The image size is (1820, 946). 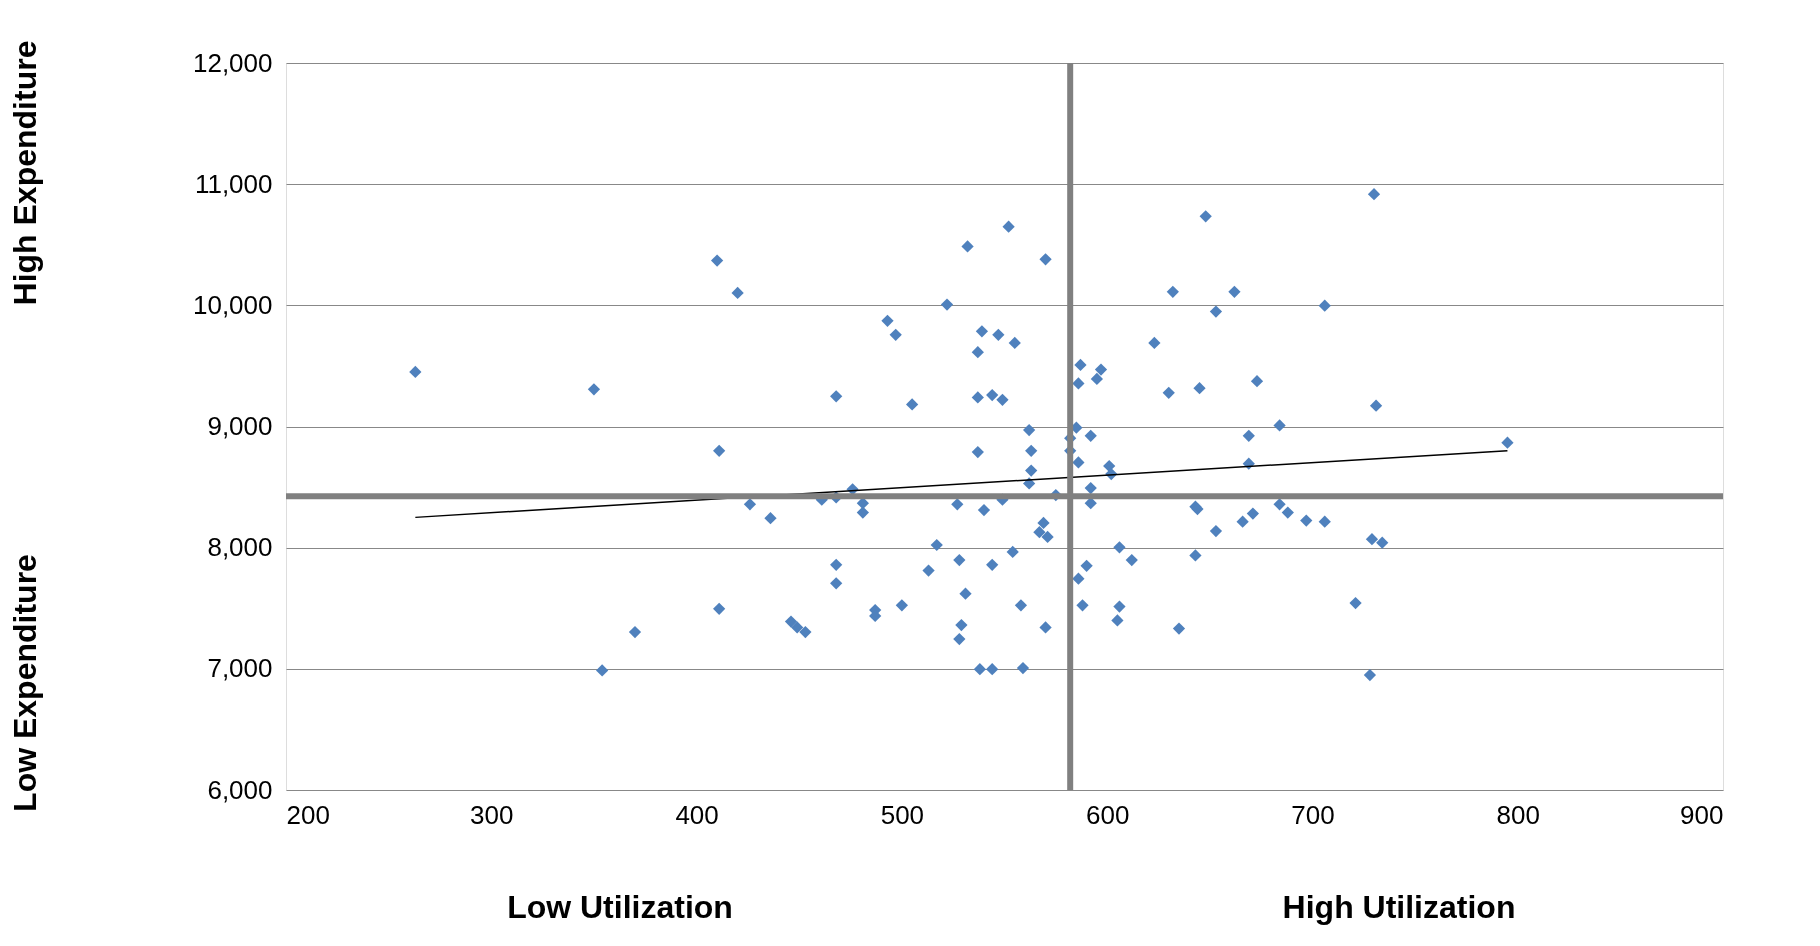 What do you see at coordinates (1107, 814) in the screenshot?
I see `x-tick-label: 600` at bounding box center [1107, 814].